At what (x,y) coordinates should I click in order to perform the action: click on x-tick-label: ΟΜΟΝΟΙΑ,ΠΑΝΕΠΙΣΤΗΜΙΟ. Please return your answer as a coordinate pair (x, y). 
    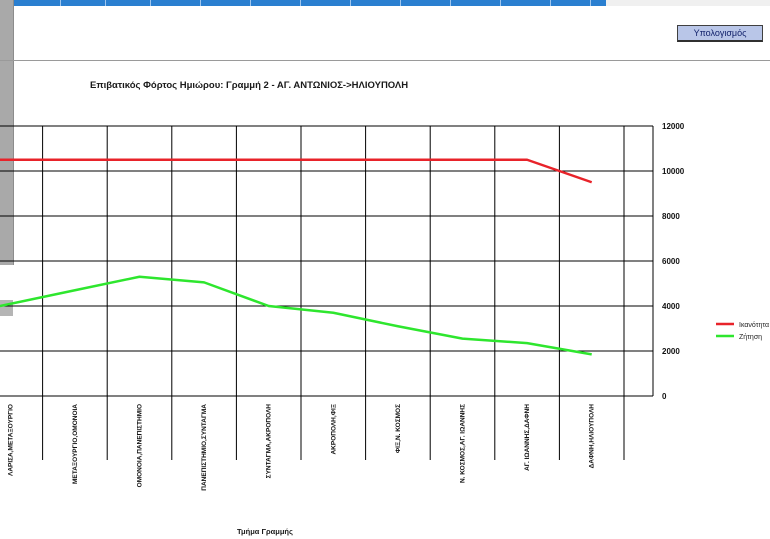
    Looking at the image, I should click on (140, 445).